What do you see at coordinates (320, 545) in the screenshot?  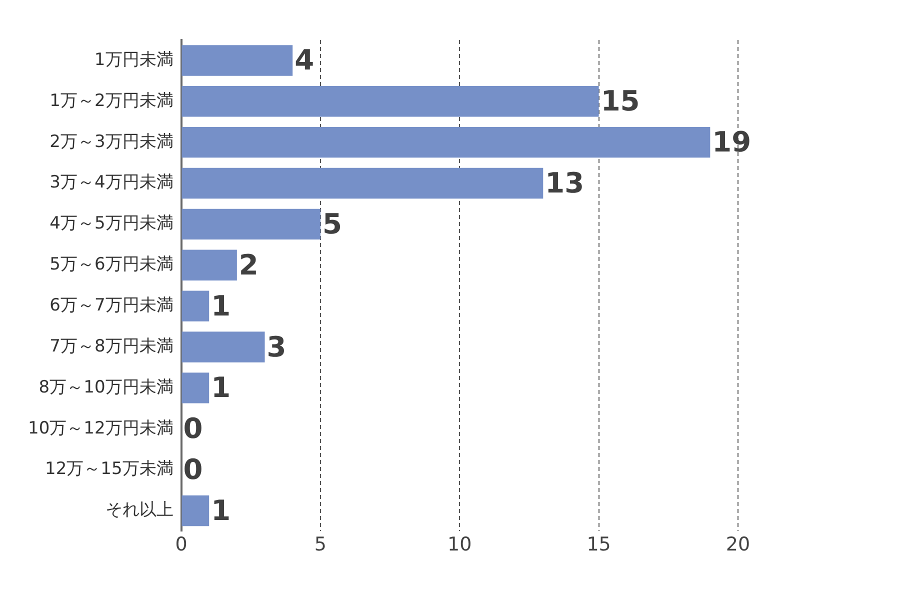 I see `x-tick-label: 5` at bounding box center [320, 545].